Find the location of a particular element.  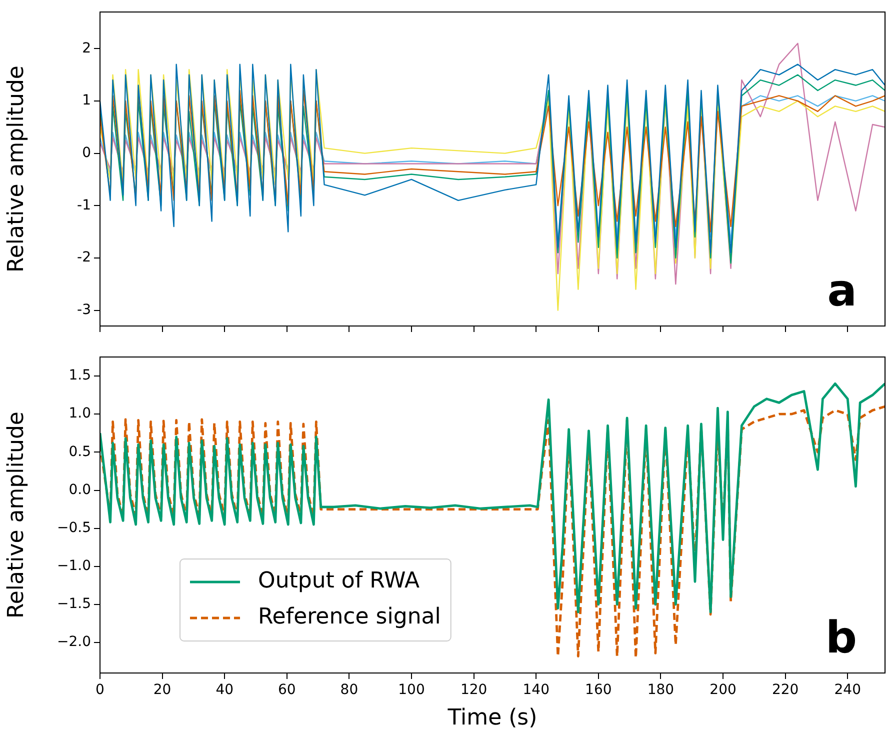

y-tick-label: 2 is located at coordinates (86, 48).